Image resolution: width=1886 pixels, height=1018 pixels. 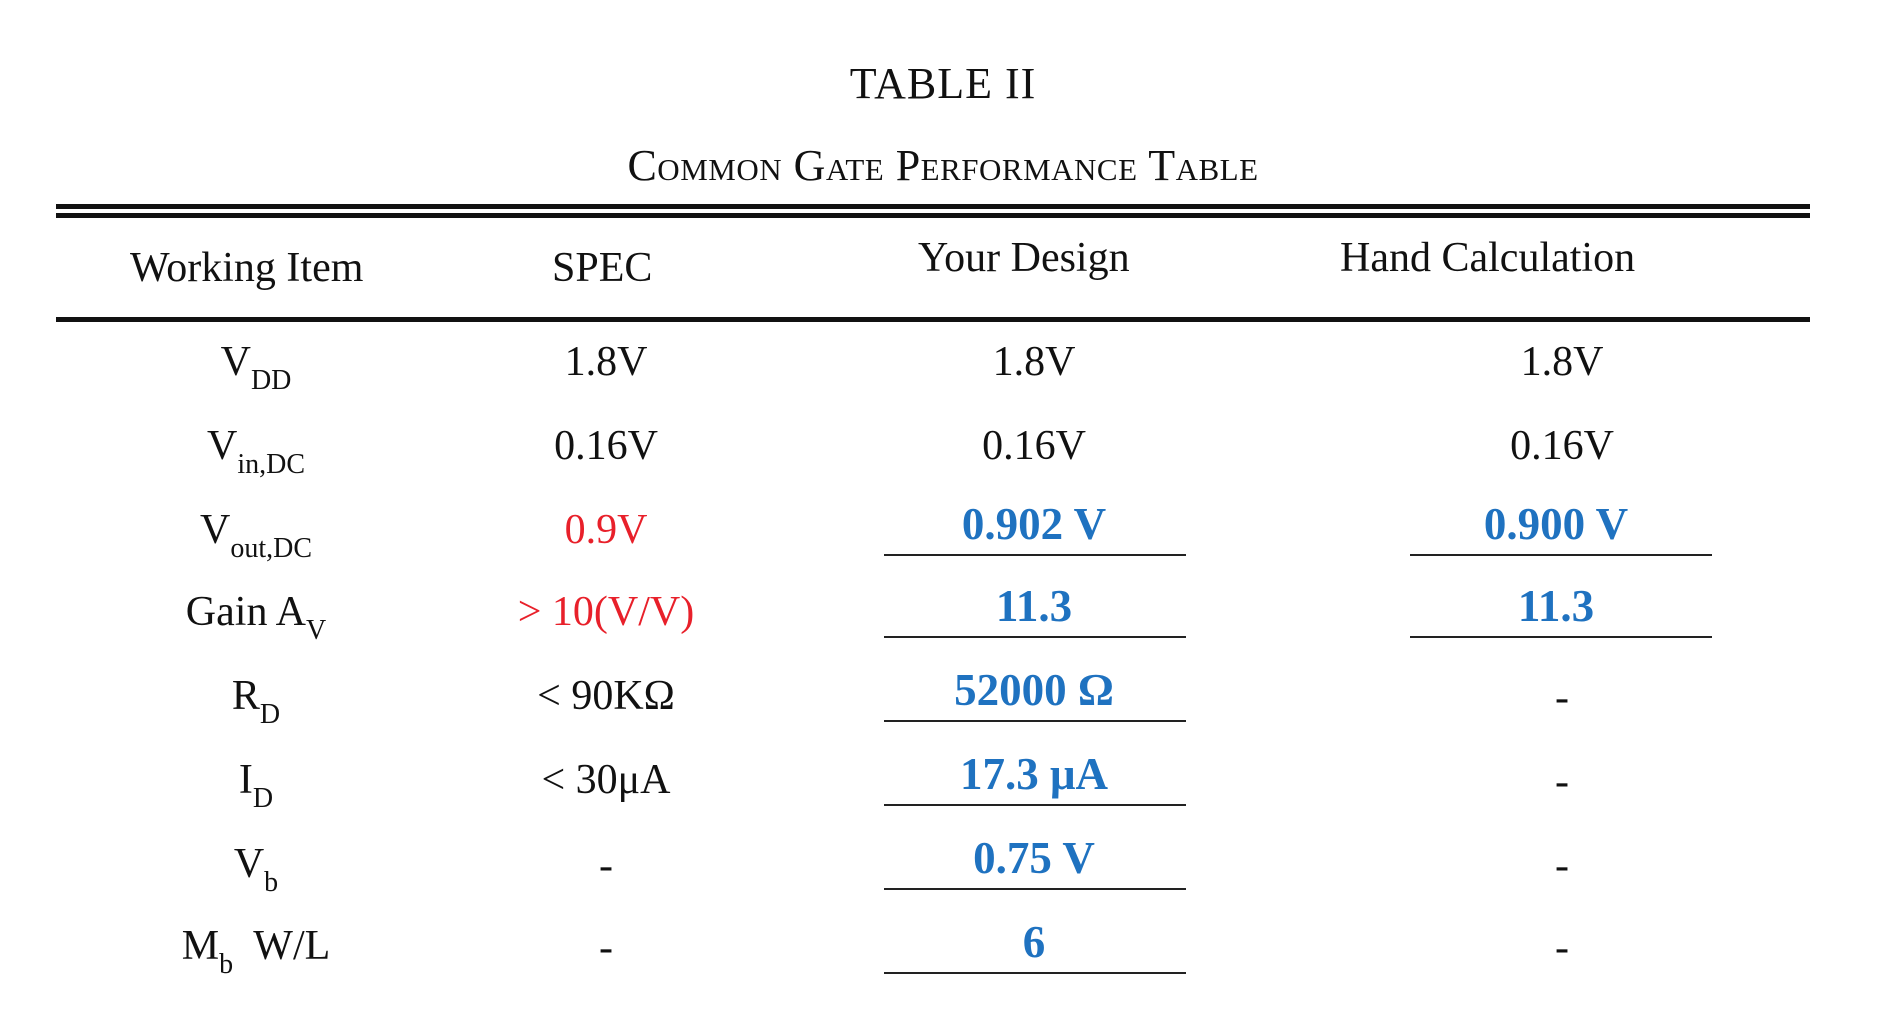 I want to click on row-vb-design: 0.75 V, so click(x=1034, y=858).